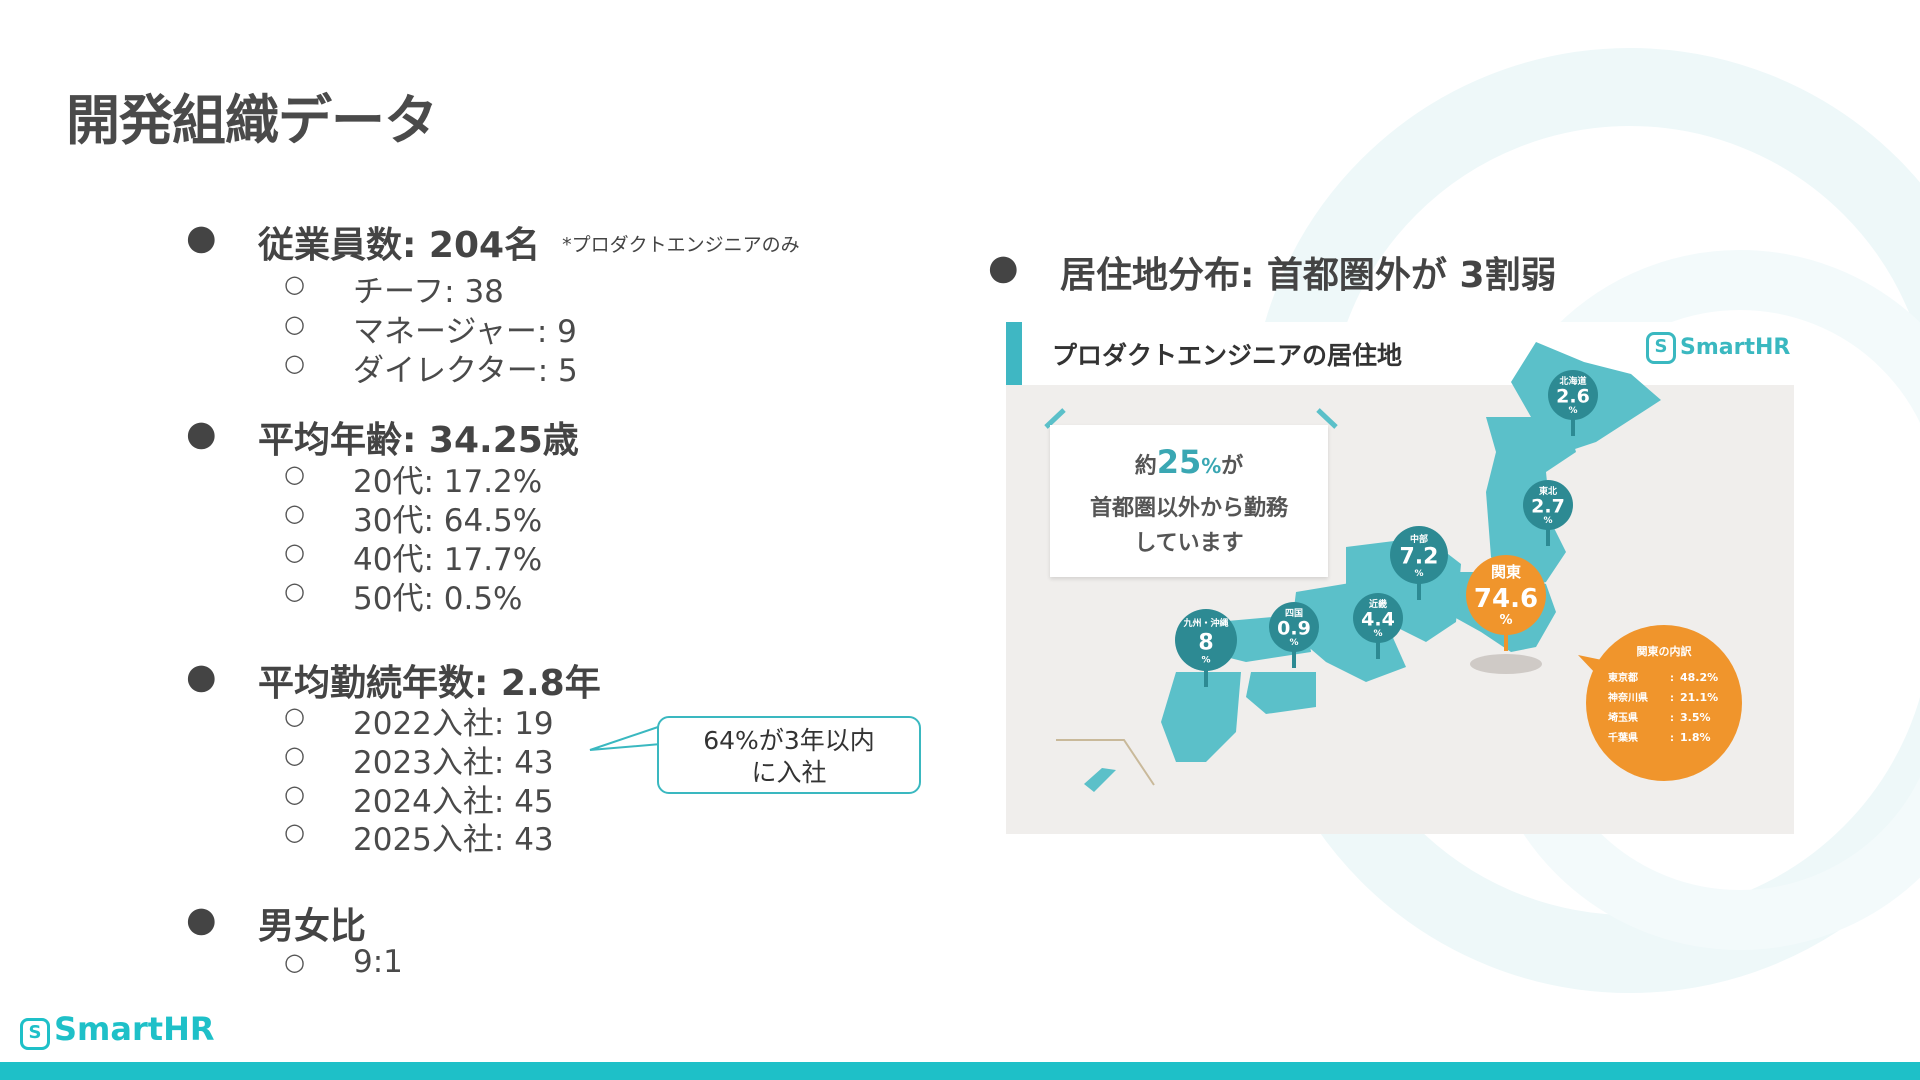 The width and height of the screenshot is (1920, 1080). Describe the element at coordinates (1548, 491) in the screenshot. I see `region-name-label: 東北` at that location.